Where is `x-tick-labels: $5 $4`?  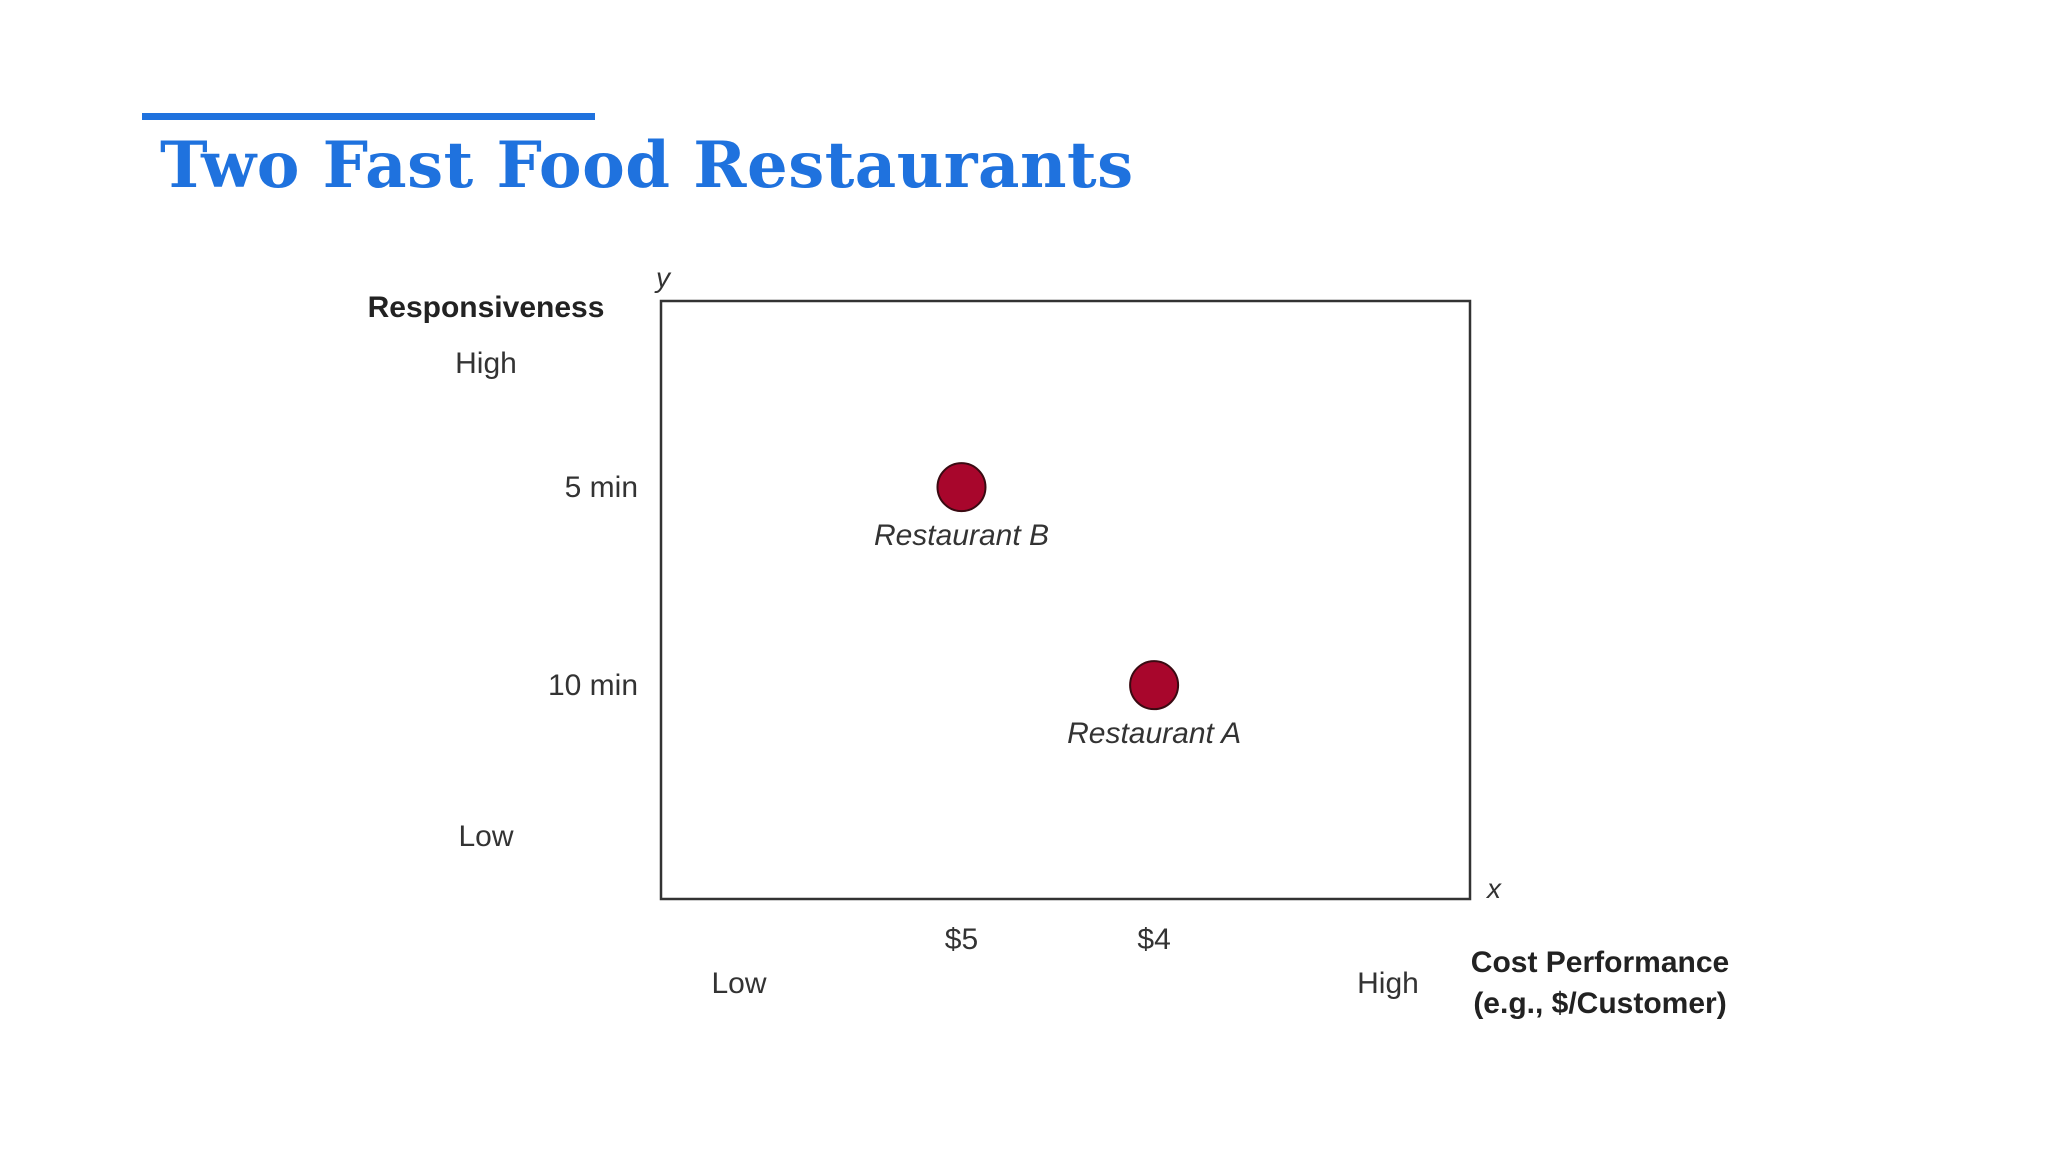 x-tick-labels: $5 $4 is located at coordinates (1058, 939).